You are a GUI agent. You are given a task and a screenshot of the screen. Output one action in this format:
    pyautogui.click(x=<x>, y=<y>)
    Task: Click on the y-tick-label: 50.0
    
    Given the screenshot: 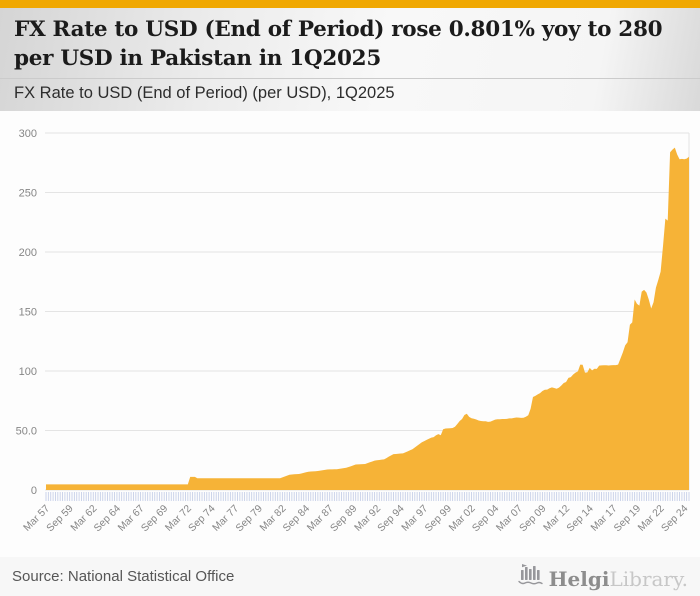 What is the action you would take?
    pyautogui.click(x=26, y=432)
    